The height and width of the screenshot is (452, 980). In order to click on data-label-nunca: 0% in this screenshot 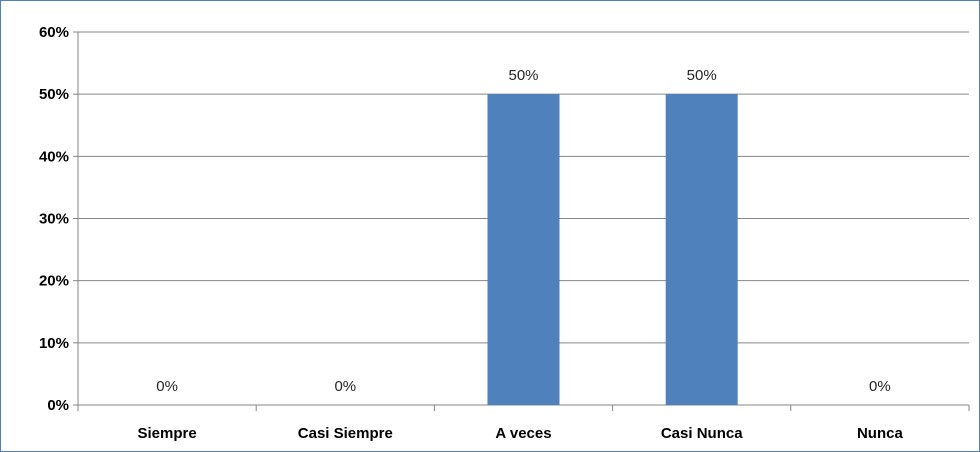, I will do `click(880, 386)`.